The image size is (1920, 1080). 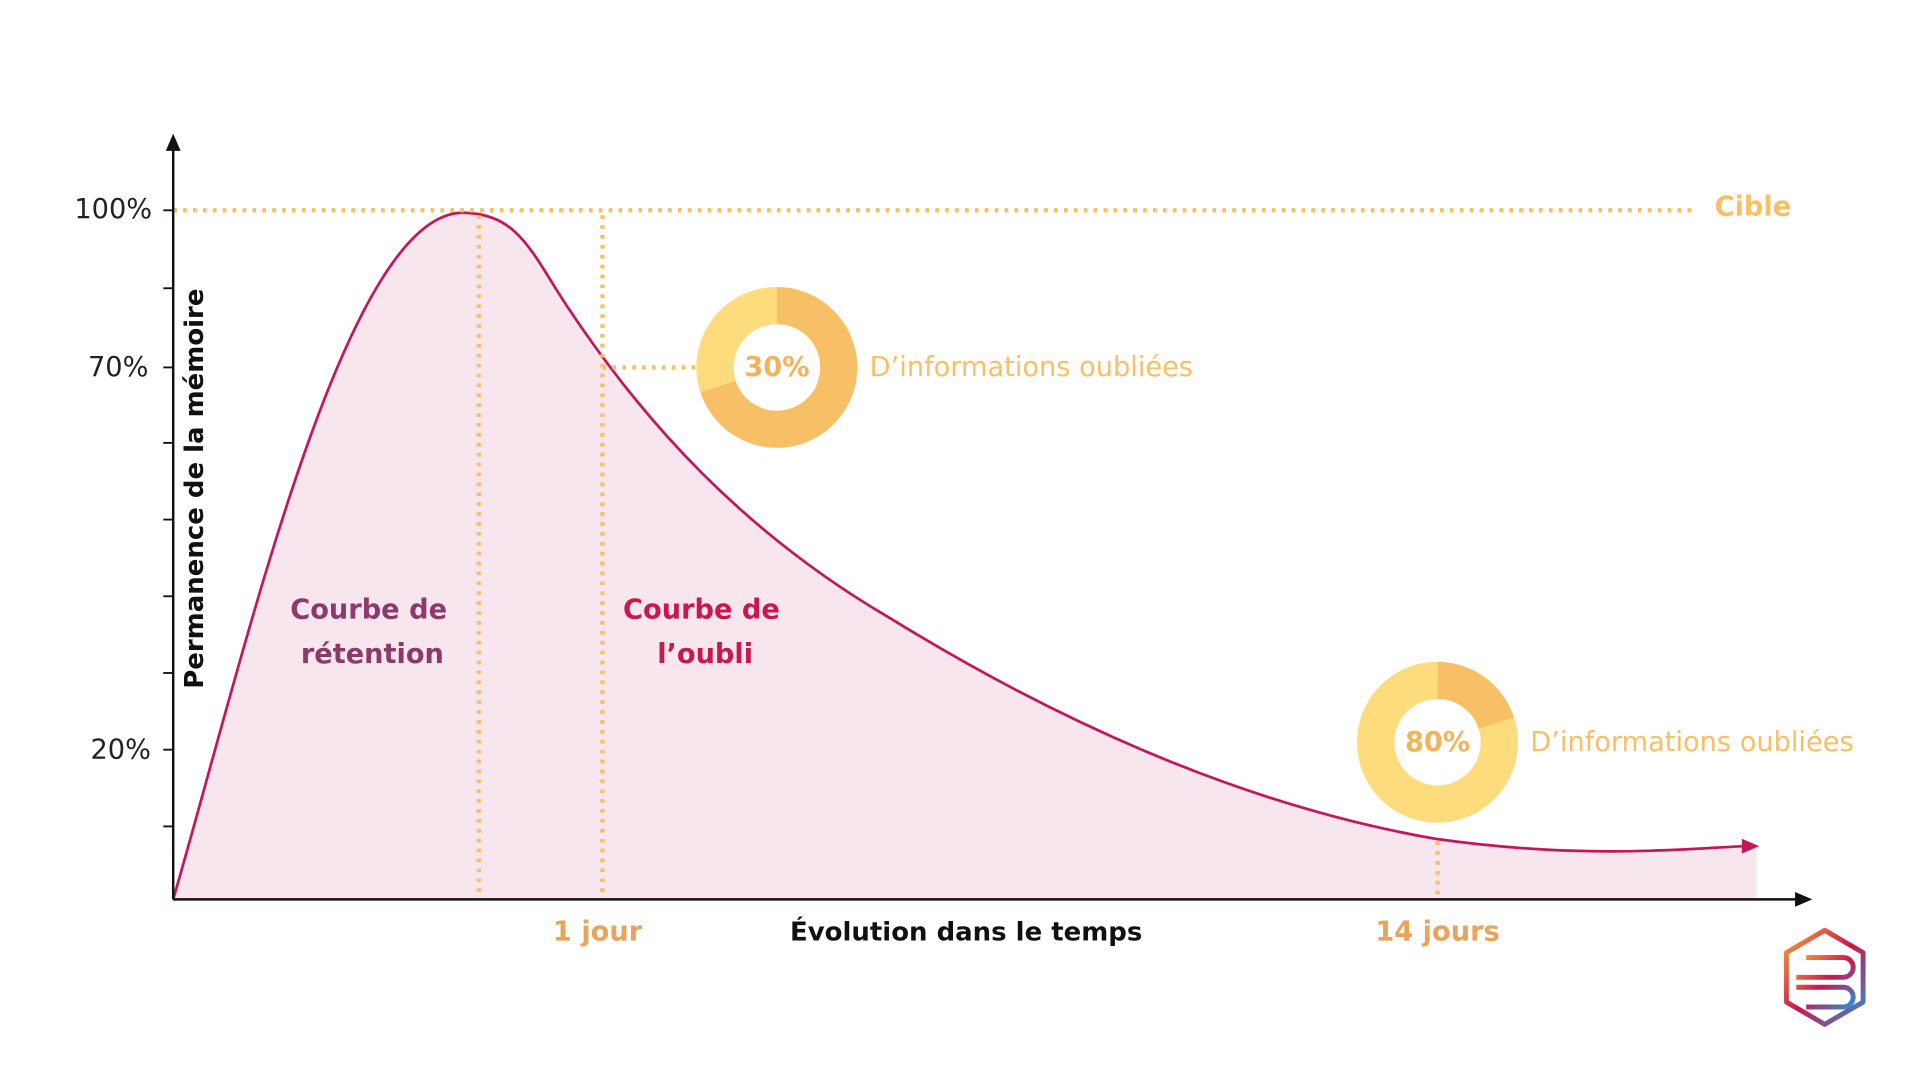 What do you see at coordinates (701, 610) in the screenshot?
I see `forgetting-label: Courbe de` at bounding box center [701, 610].